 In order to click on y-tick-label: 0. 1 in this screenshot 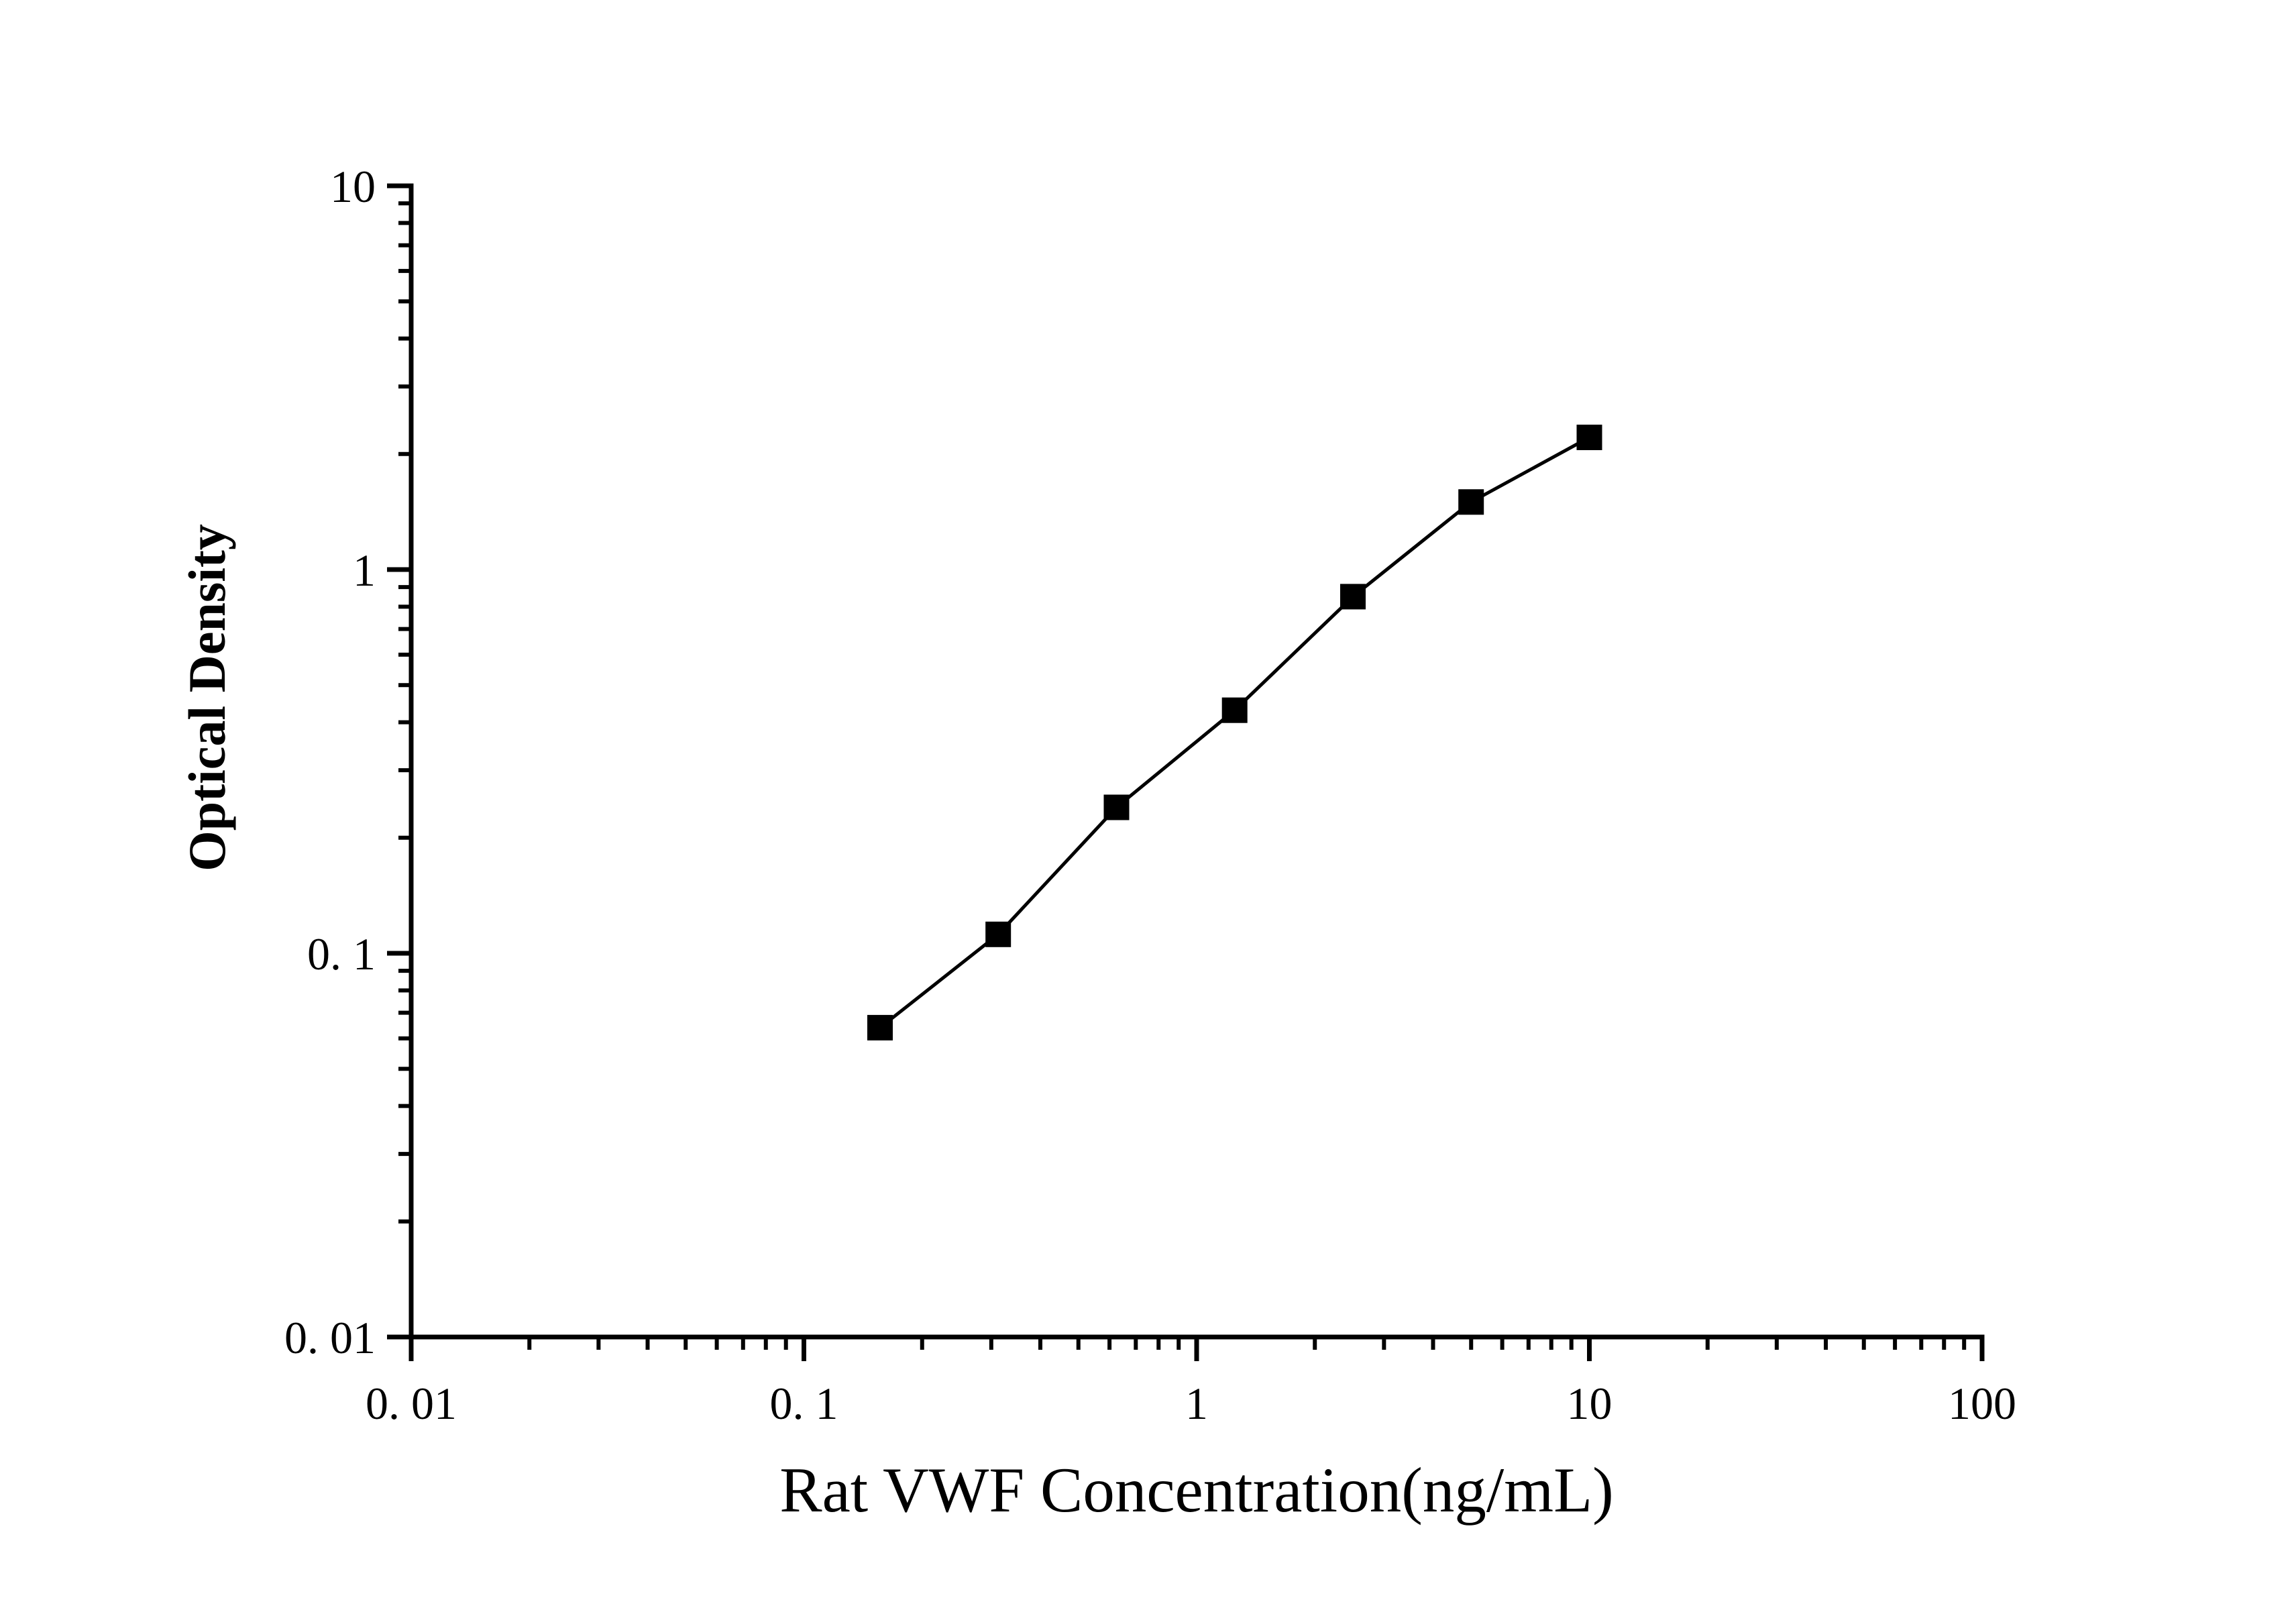, I will do `click(341, 954)`.